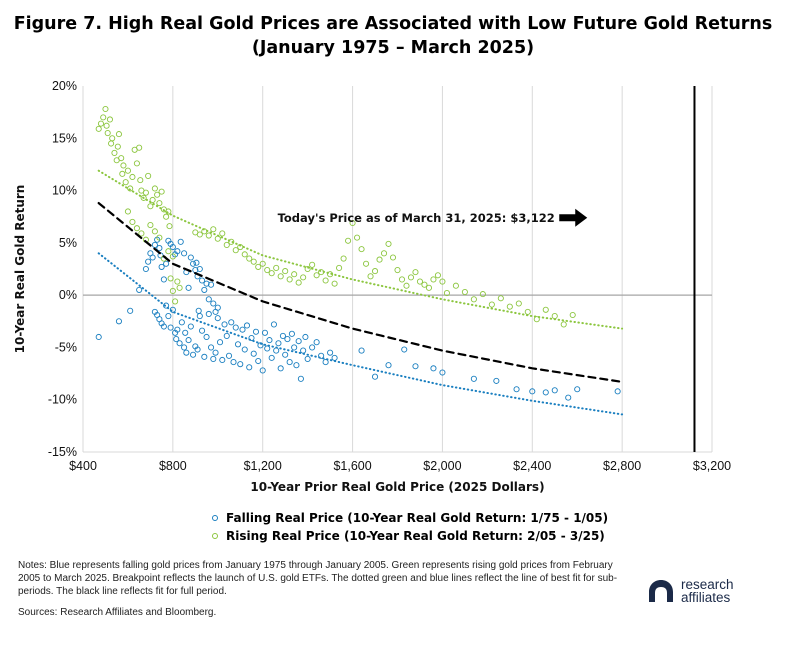  What do you see at coordinates (64, 191) in the screenshot?
I see `y-tick-label-5: 10%` at bounding box center [64, 191].